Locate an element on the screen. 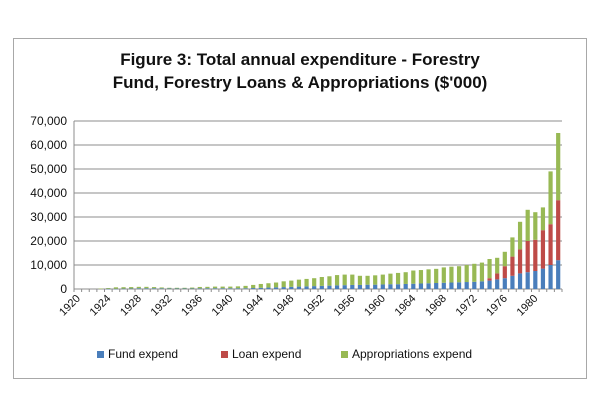 The height and width of the screenshot is (400, 600). bar-fund-expend-1973 is located at coordinates (482, 285).